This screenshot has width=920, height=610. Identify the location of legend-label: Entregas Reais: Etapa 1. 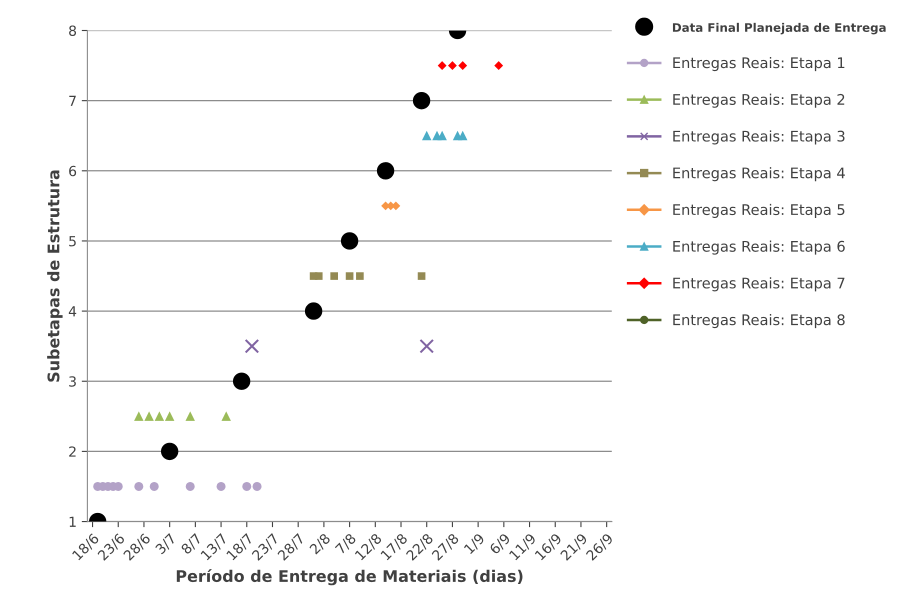
(758, 64).